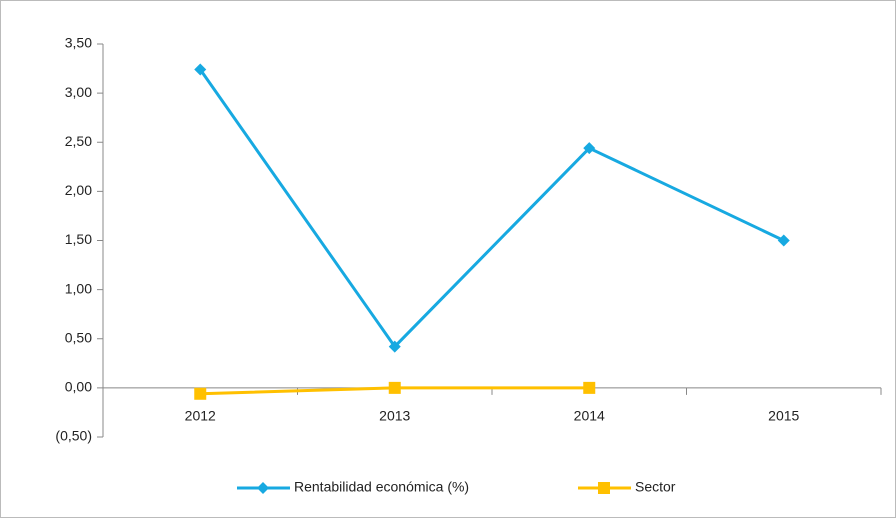 This screenshot has height=518, width=896. What do you see at coordinates (78, 288) in the screenshot?
I see `y-tick-label: 1,00` at bounding box center [78, 288].